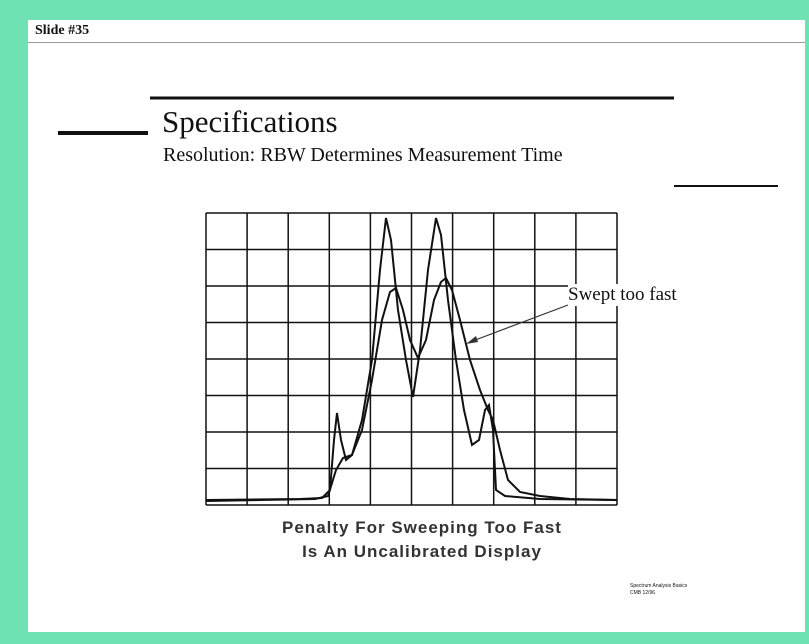  What do you see at coordinates (250, 121) in the screenshot?
I see `slide-title: Specifications` at bounding box center [250, 121].